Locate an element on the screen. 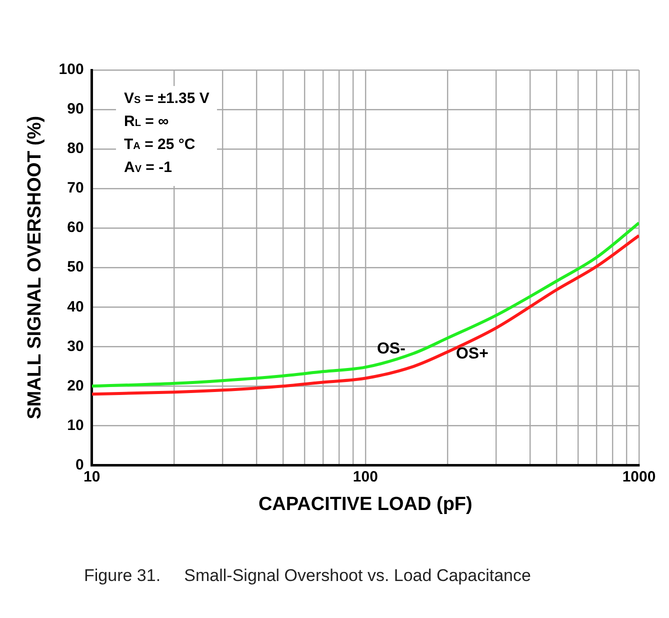 The image size is (669, 618). x-tick-label: 1000 is located at coordinates (639, 477).